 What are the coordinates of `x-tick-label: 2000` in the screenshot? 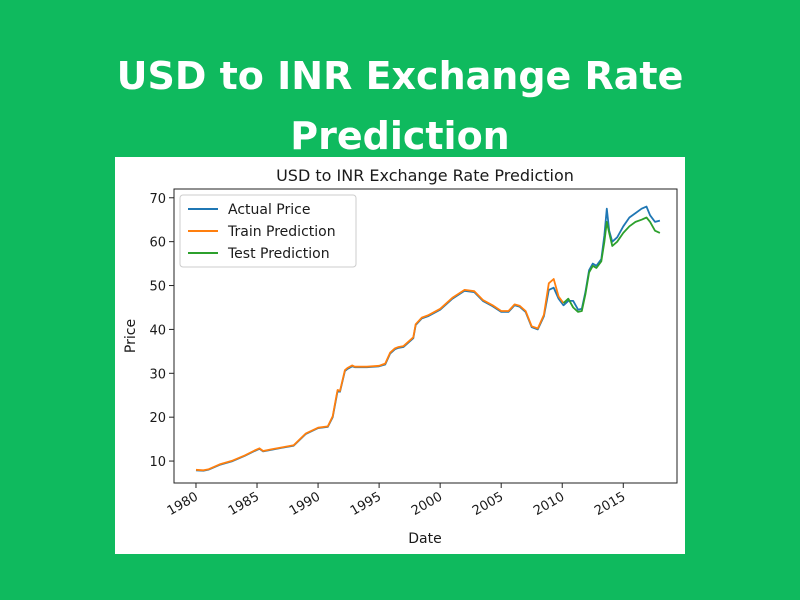 It's located at (427, 504).